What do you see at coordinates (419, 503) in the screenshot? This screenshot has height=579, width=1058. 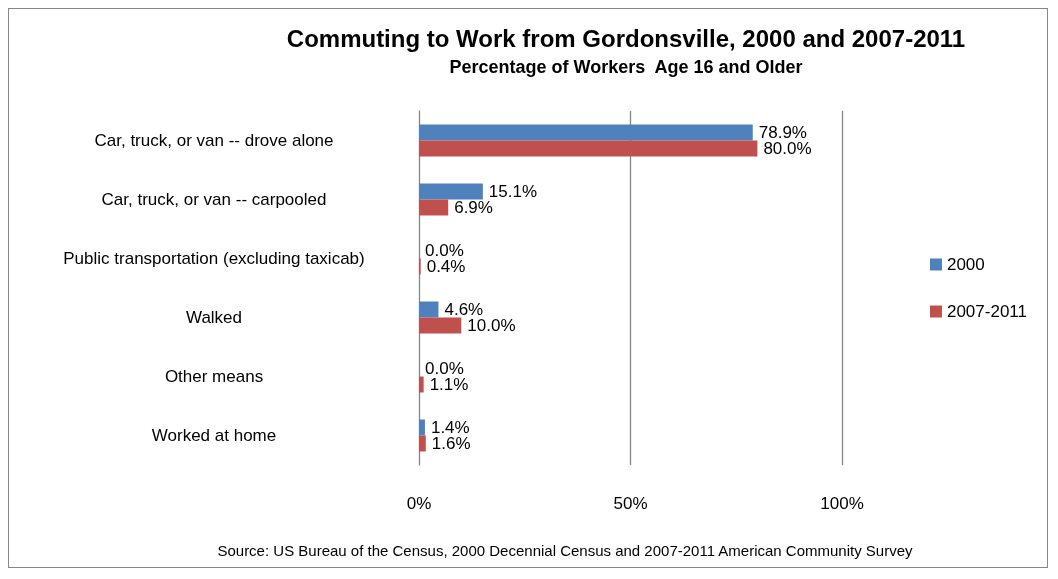 I see `x-tick-label: 0%` at bounding box center [419, 503].